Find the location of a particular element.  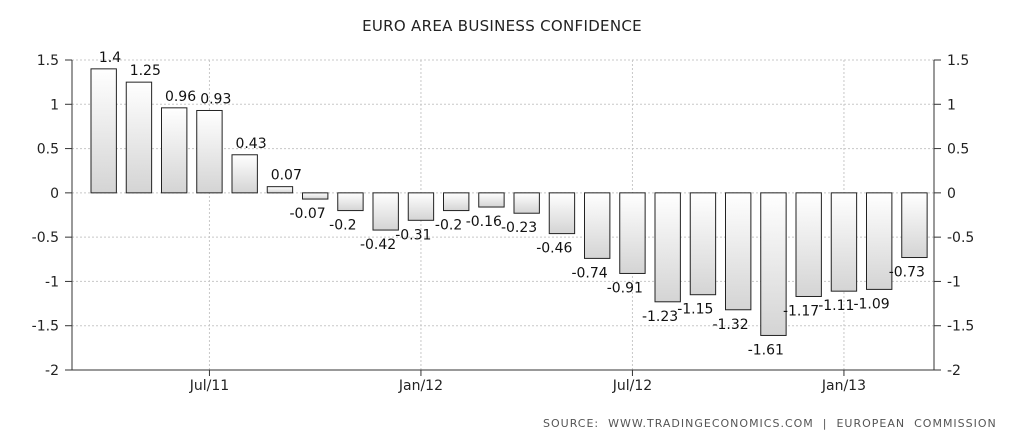

data-label: 0.43 is located at coordinates (250, 144).